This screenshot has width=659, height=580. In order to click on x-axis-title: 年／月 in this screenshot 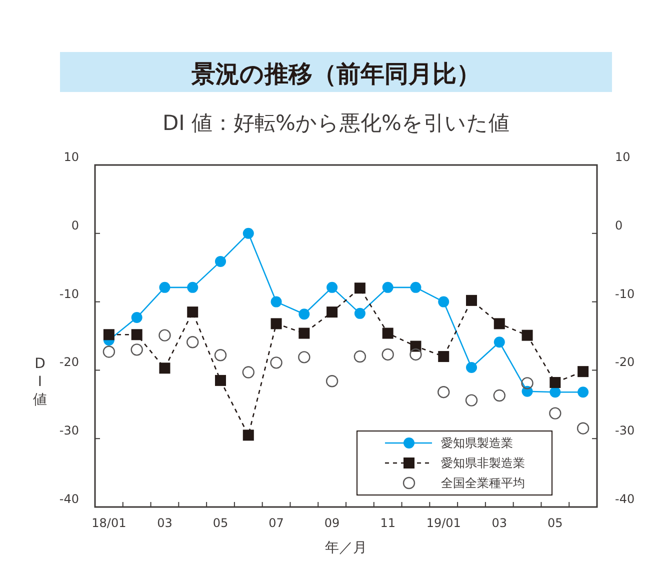, I will do `click(346, 548)`.